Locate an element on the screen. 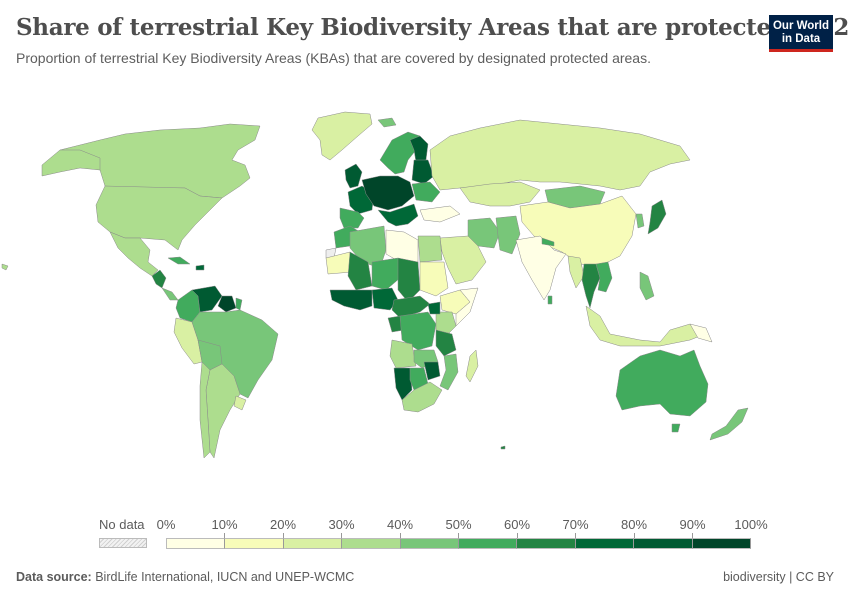  legend-tick: 60% is located at coordinates (517, 524).